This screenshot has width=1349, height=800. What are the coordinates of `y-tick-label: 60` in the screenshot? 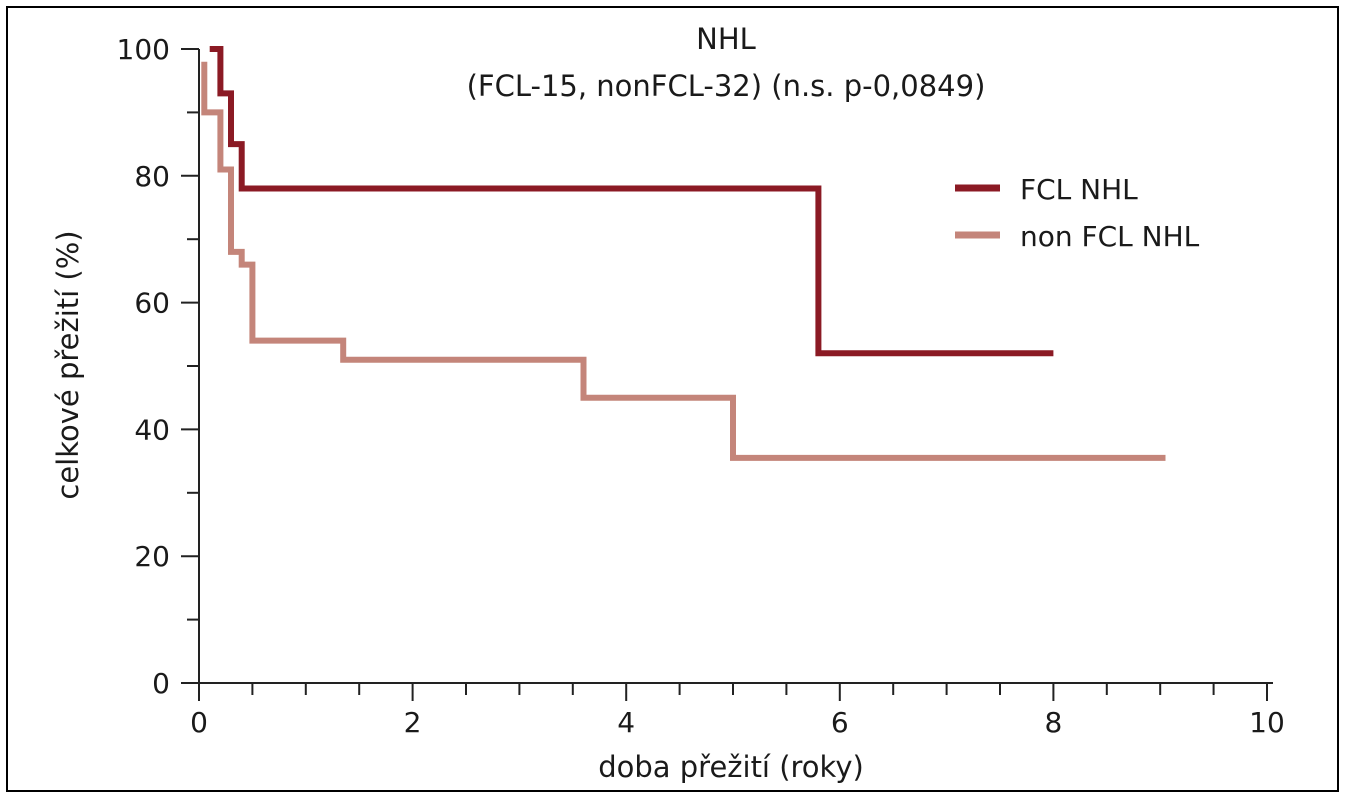 It's located at (152, 303).